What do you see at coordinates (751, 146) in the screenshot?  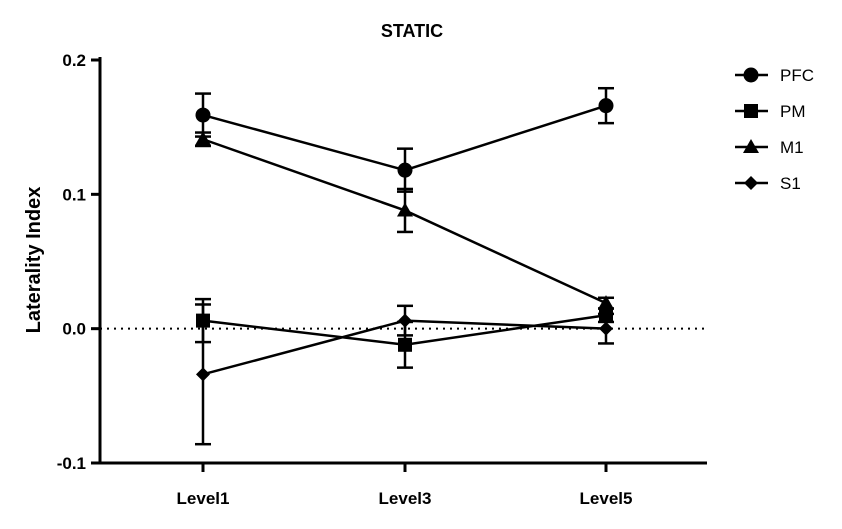 I see `legend-marker-m1` at bounding box center [751, 146].